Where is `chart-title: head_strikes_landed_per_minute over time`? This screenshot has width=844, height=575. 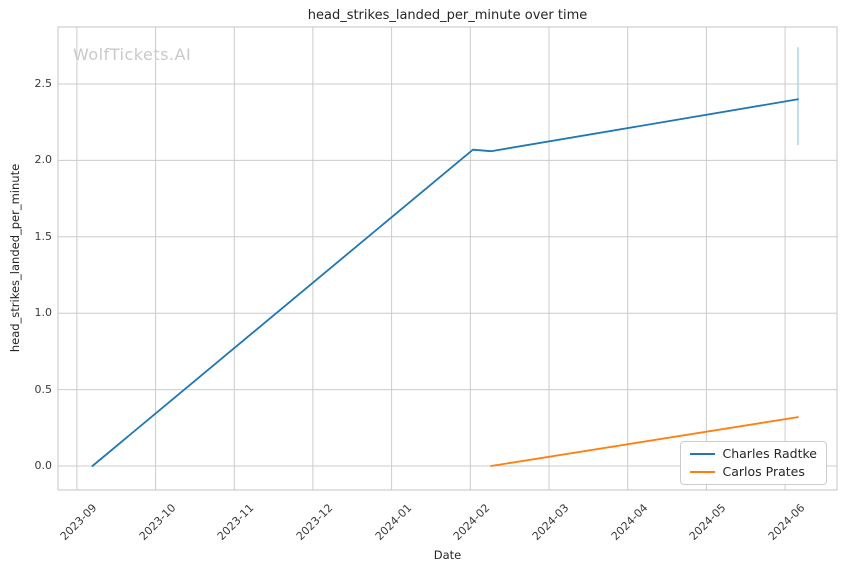
chart-title: head_strikes_landed_per_minute over time is located at coordinates (447, 15).